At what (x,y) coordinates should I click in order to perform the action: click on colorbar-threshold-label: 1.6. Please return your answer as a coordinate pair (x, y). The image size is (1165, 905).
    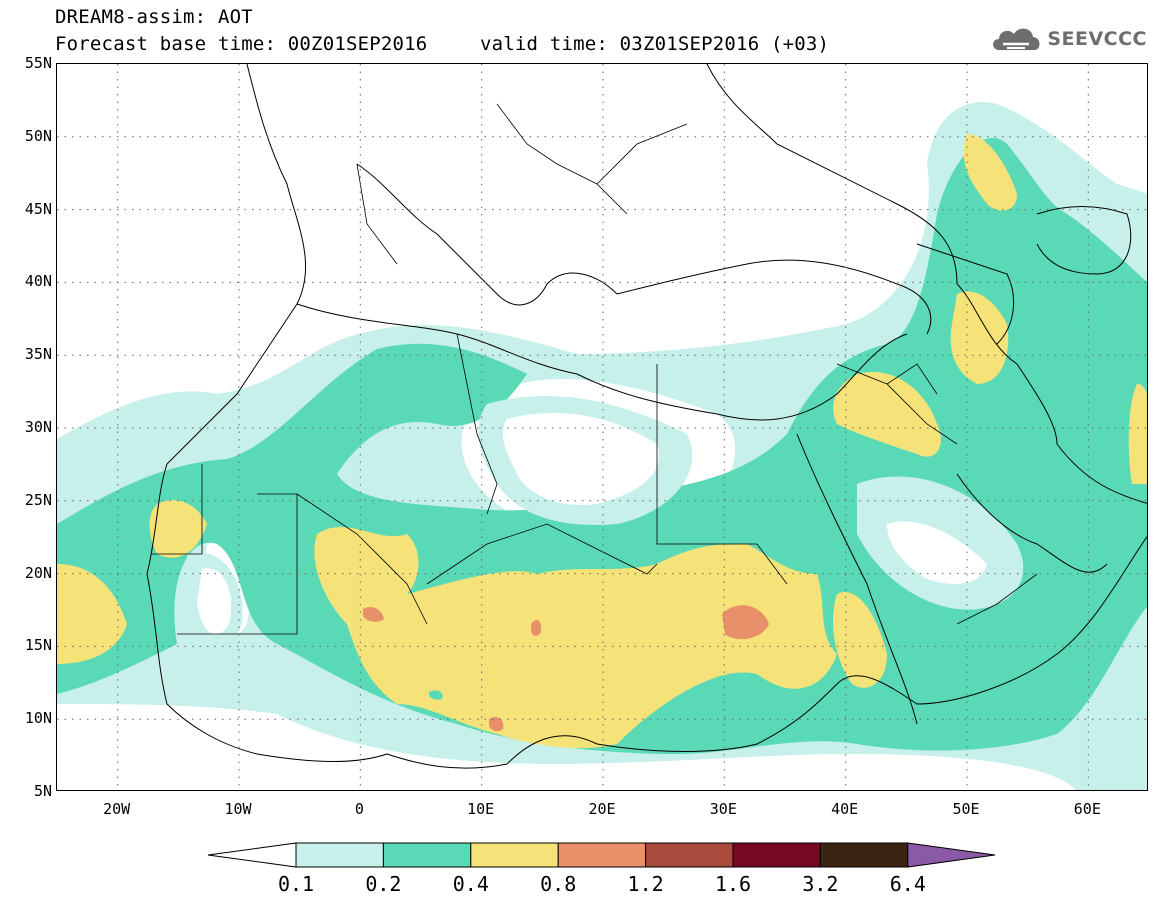
    Looking at the image, I should click on (733, 884).